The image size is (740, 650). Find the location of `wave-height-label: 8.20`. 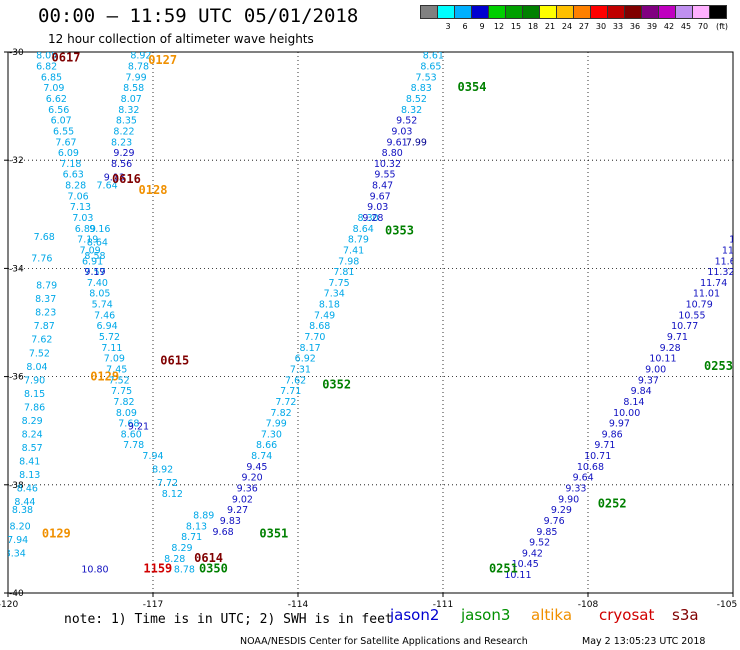

wave-height-label: 8.20 is located at coordinates (20, 526).